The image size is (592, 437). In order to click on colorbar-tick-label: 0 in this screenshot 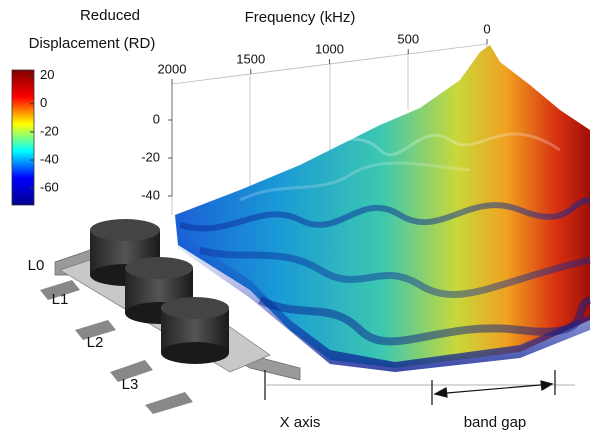, I will do `click(43, 102)`.